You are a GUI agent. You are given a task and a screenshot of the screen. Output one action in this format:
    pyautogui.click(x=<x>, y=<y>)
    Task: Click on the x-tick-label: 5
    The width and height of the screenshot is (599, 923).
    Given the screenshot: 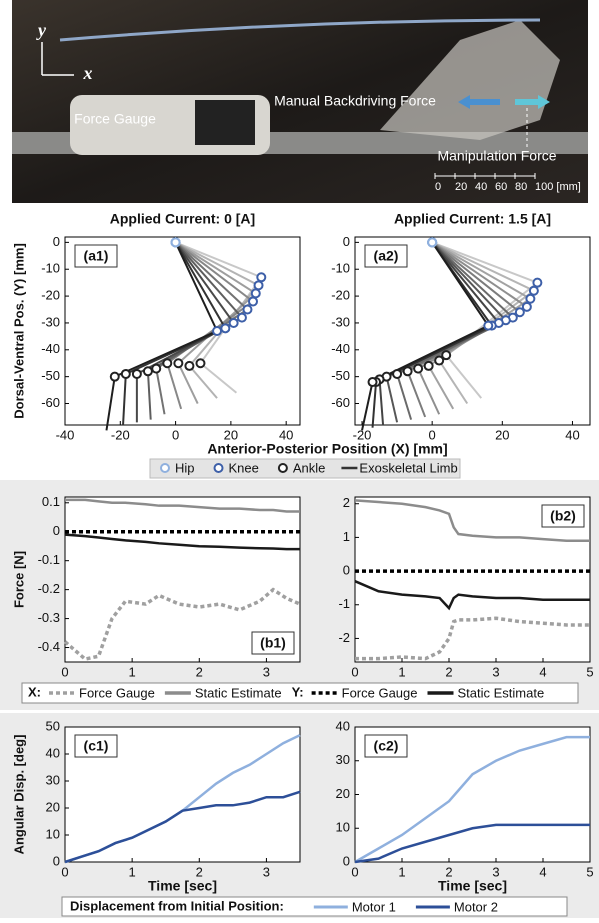 What is the action you would take?
    pyautogui.click(x=589, y=671)
    